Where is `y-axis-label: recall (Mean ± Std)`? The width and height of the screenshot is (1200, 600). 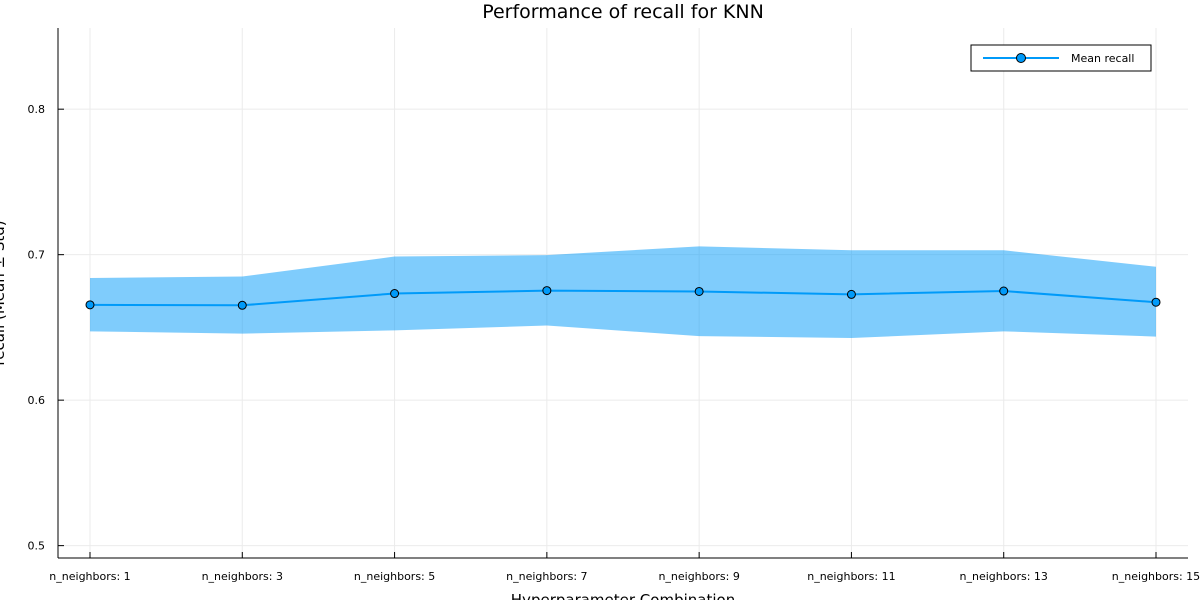 y-axis-label: recall (Mean ± Std) is located at coordinates (4, 292).